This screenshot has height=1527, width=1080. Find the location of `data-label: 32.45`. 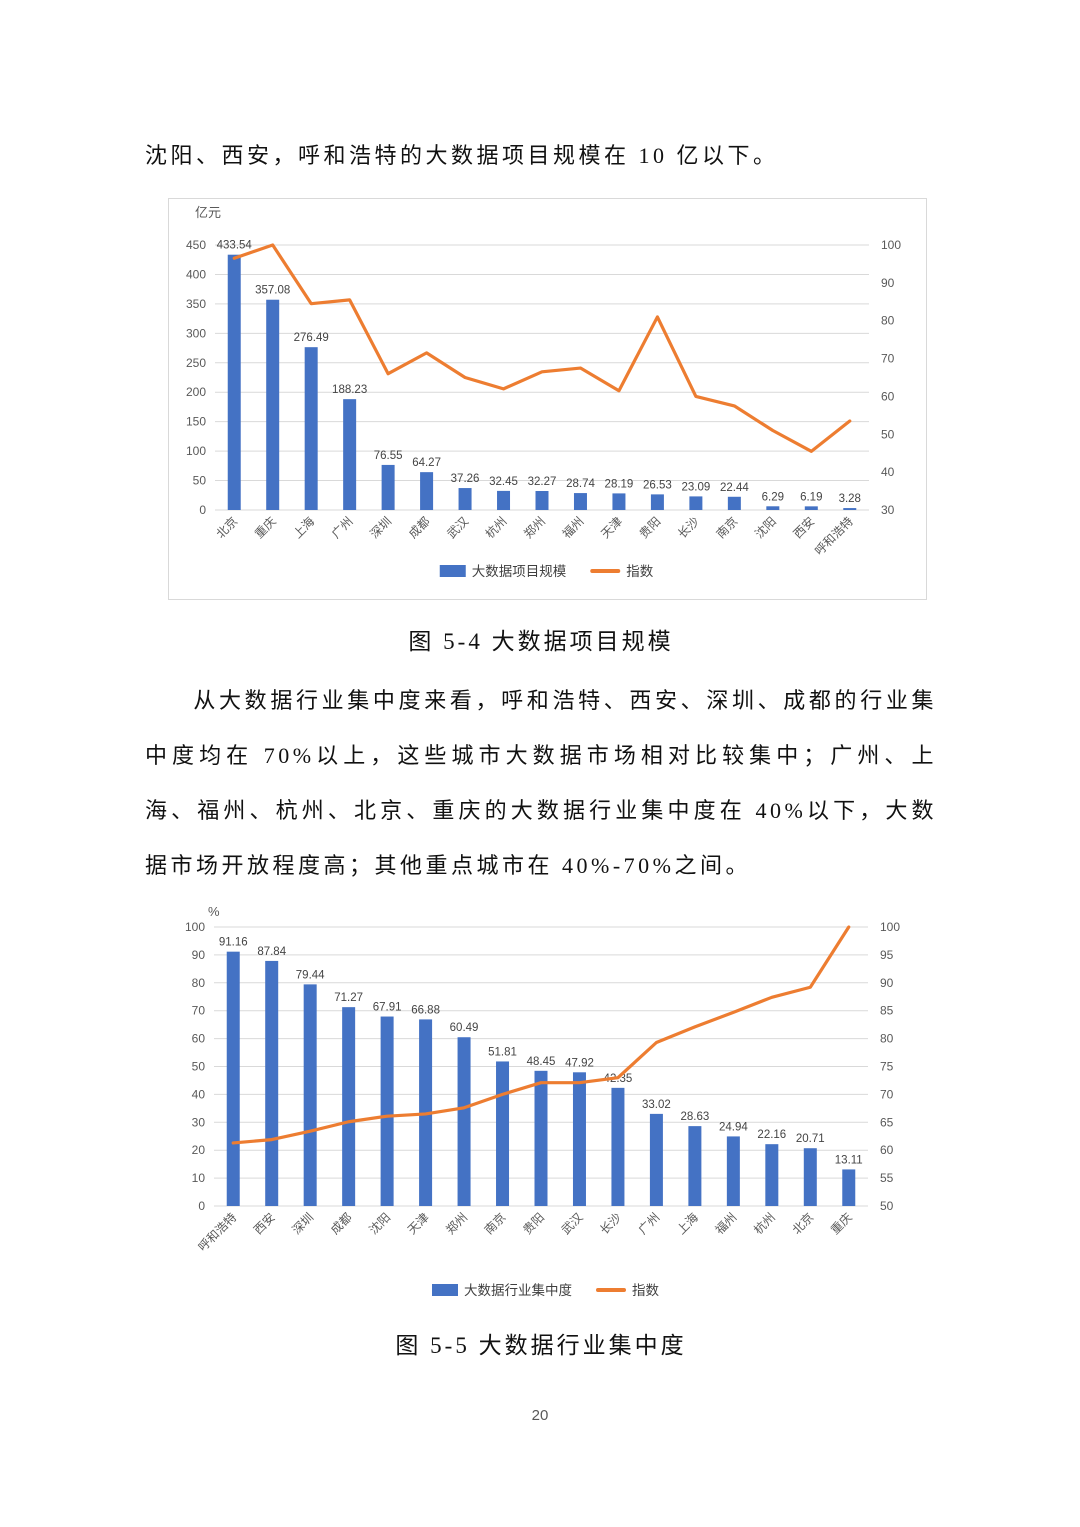

data-label: 32.45 is located at coordinates (503, 482).